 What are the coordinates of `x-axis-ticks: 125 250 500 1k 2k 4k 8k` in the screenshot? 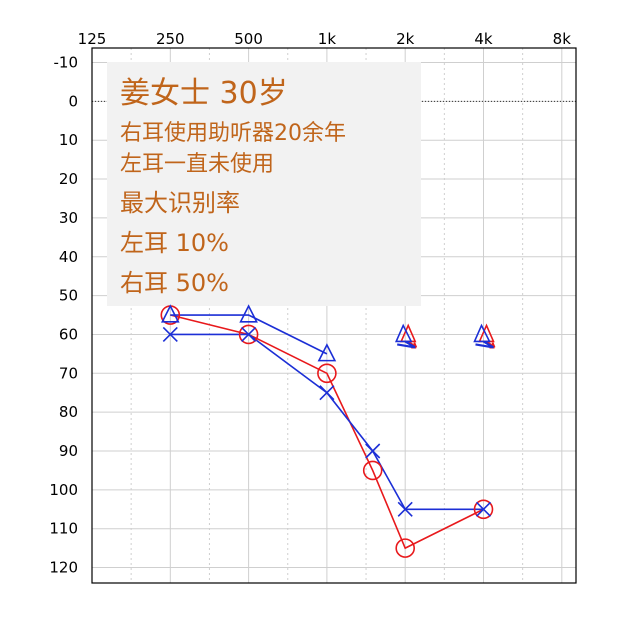 It's located at (325, 39).